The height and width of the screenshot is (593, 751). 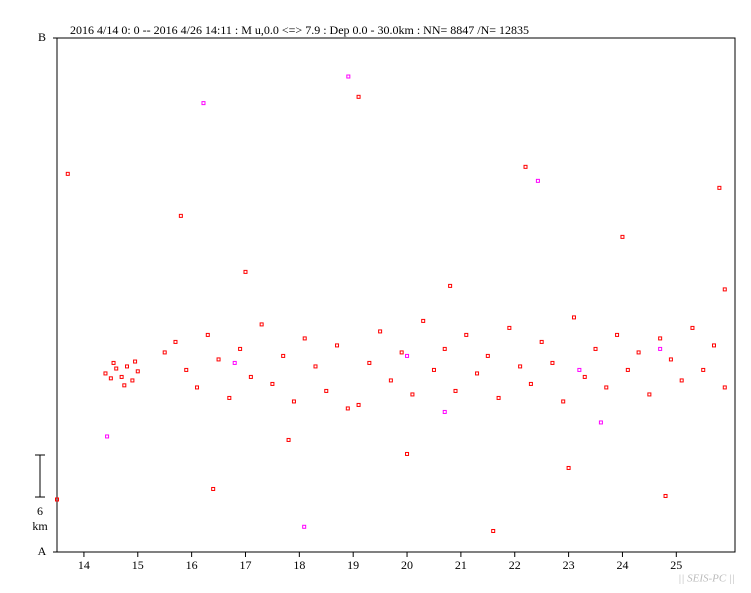 What do you see at coordinates (245, 565) in the screenshot?
I see `x-tick-label: 17` at bounding box center [245, 565].